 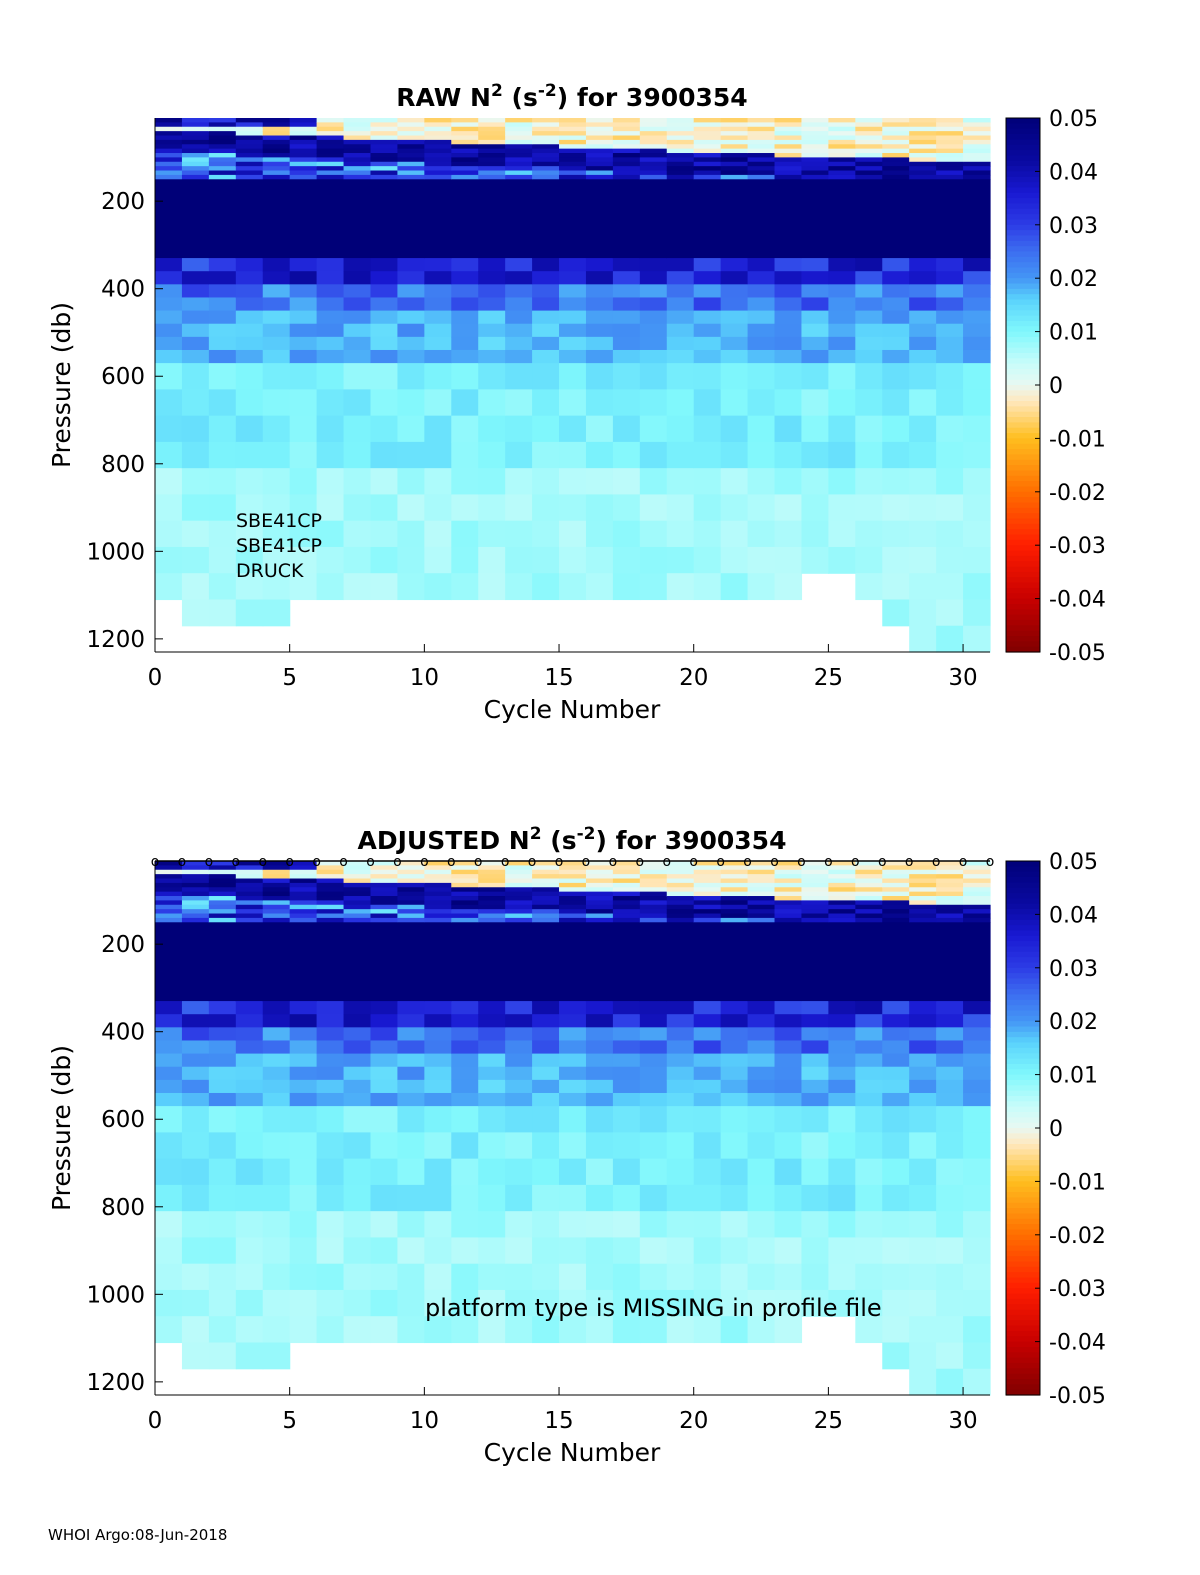 I want to click on colorbar-tick-label: 0, so click(x=1056, y=386).